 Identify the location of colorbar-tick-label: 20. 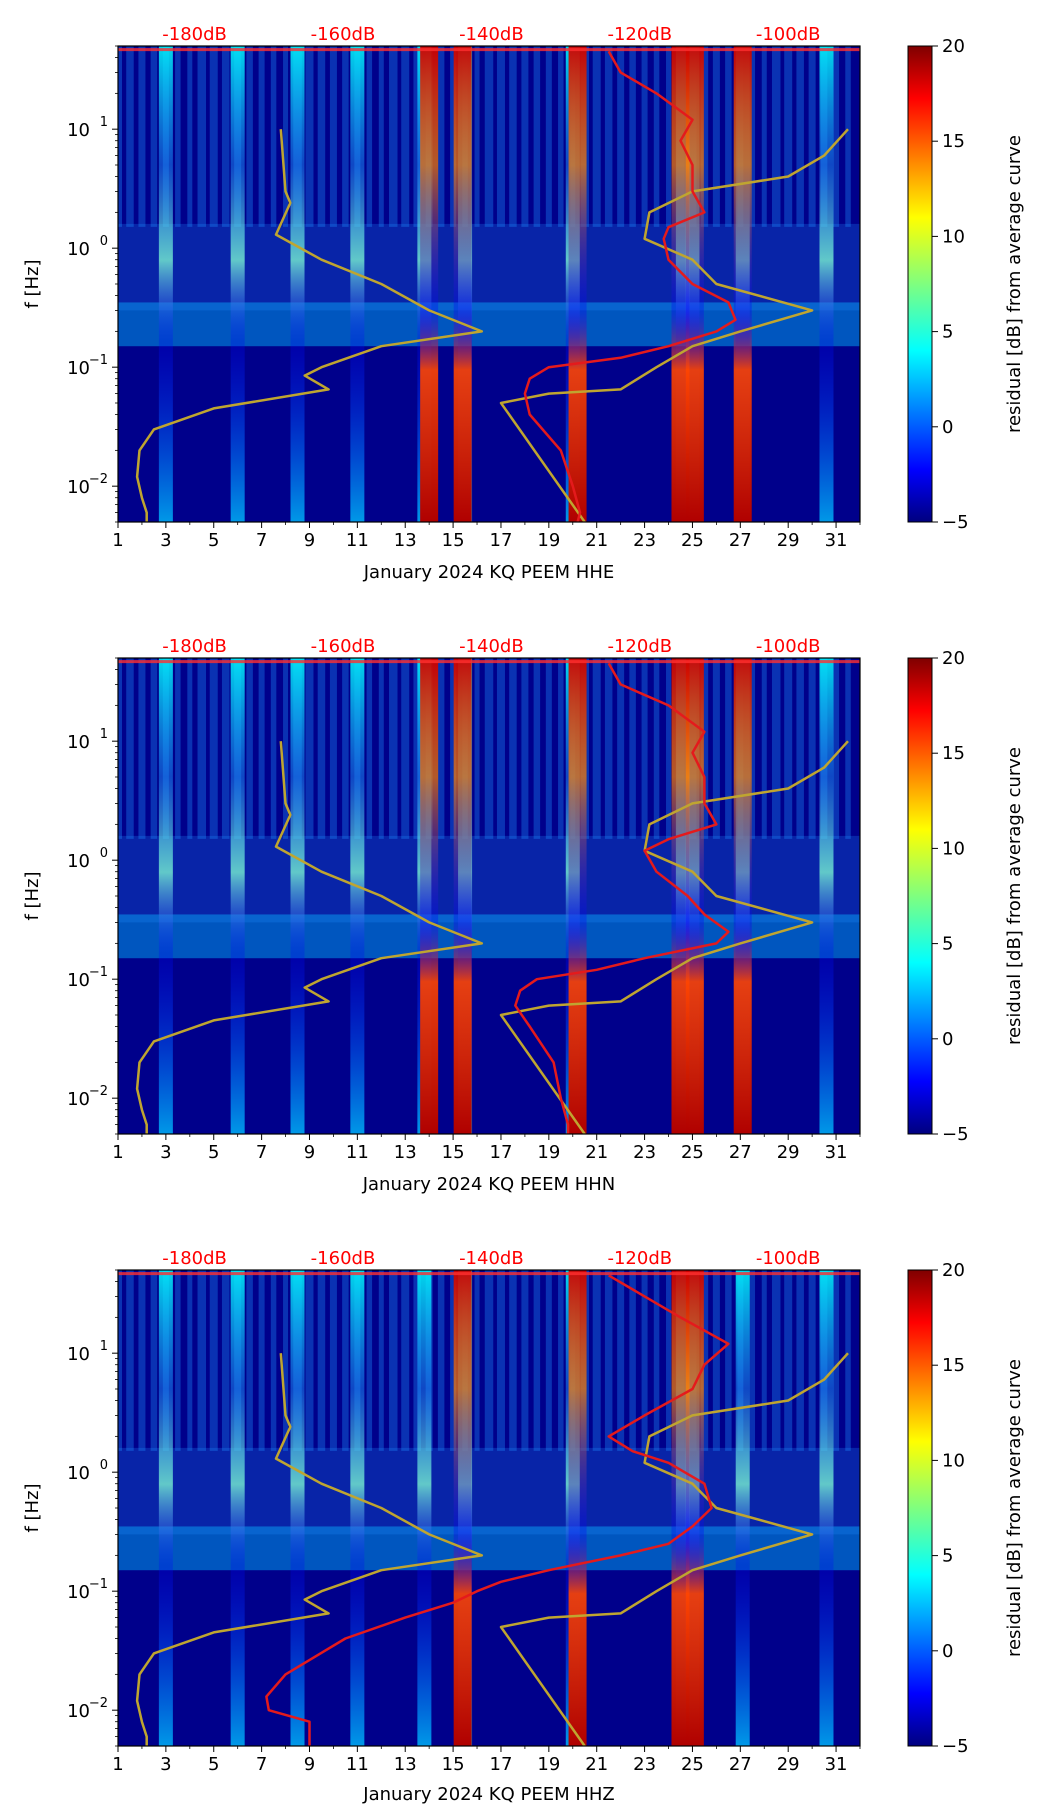
(953, 1270).